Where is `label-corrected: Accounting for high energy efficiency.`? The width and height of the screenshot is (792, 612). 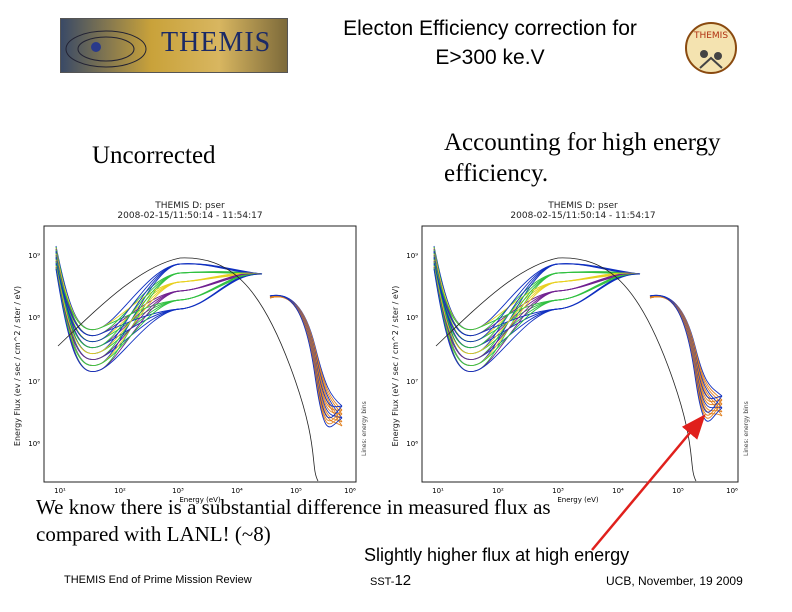
label-corrected: Accounting for high energy efficiency. is located at coordinates (582, 158).